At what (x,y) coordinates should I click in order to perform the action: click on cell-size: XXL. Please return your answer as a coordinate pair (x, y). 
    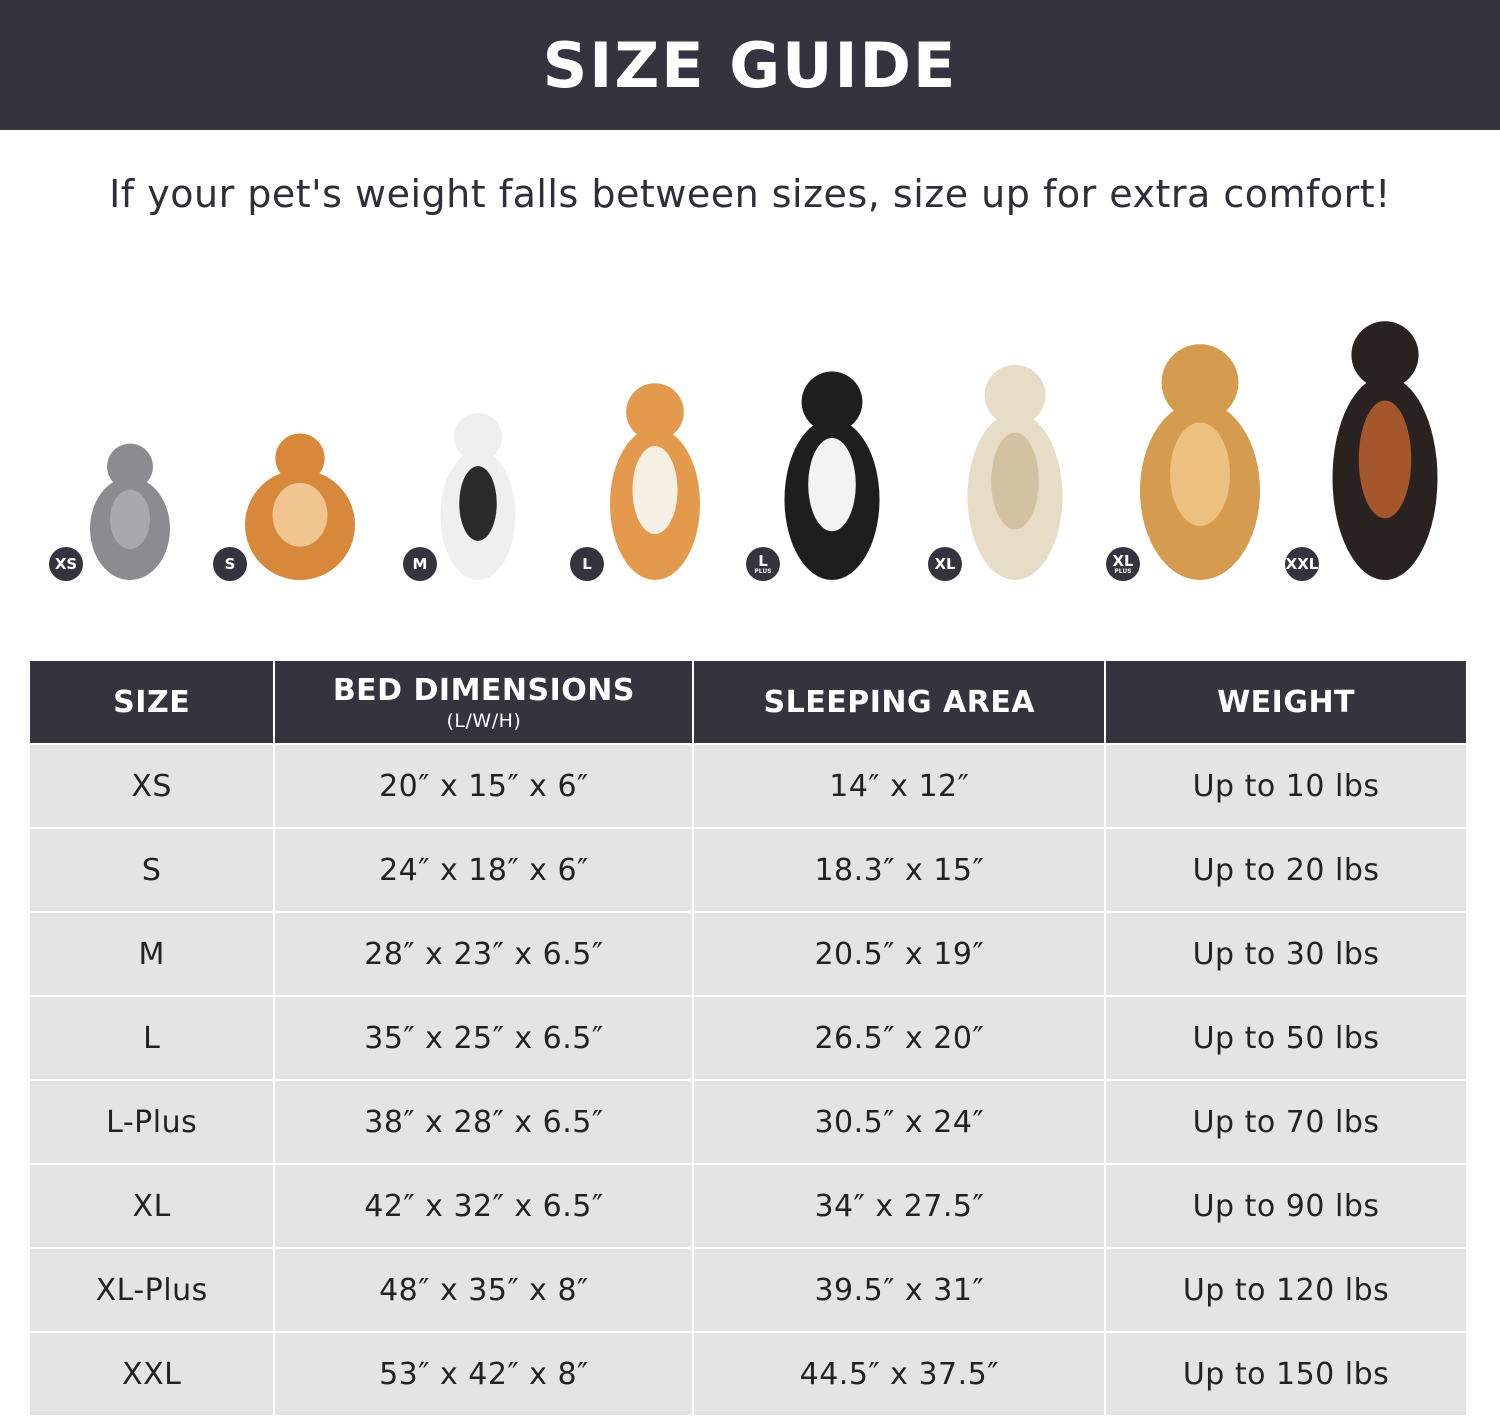
    Looking at the image, I should click on (152, 1374).